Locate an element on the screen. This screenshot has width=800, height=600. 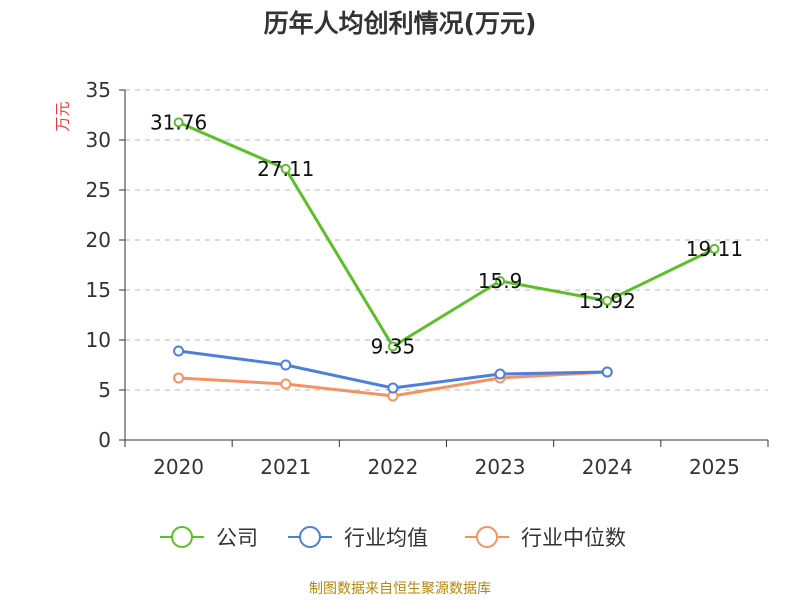
data-label: 9.35 is located at coordinates (393, 347).